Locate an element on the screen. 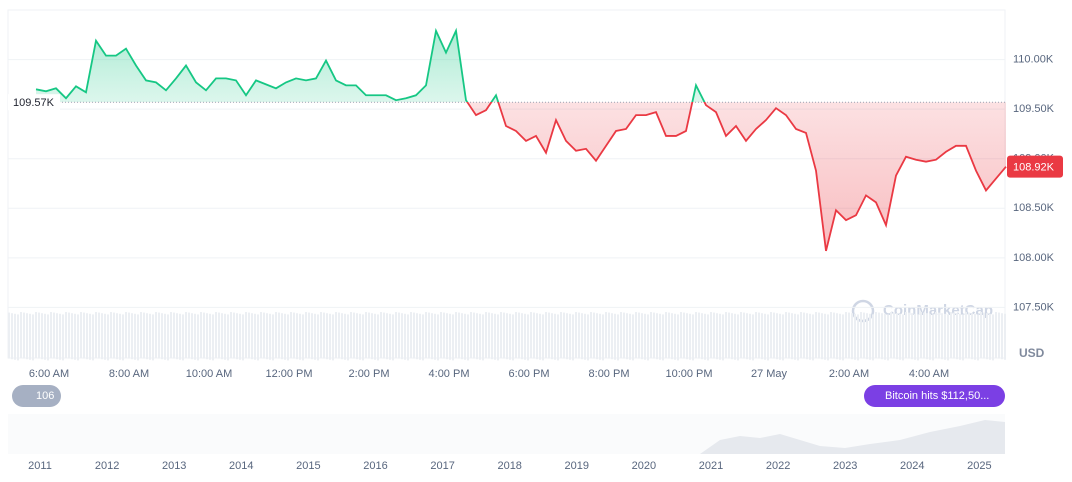 This screenshot has width=1072, height=482. last-price-tag is located at coordinates (1035, 166).